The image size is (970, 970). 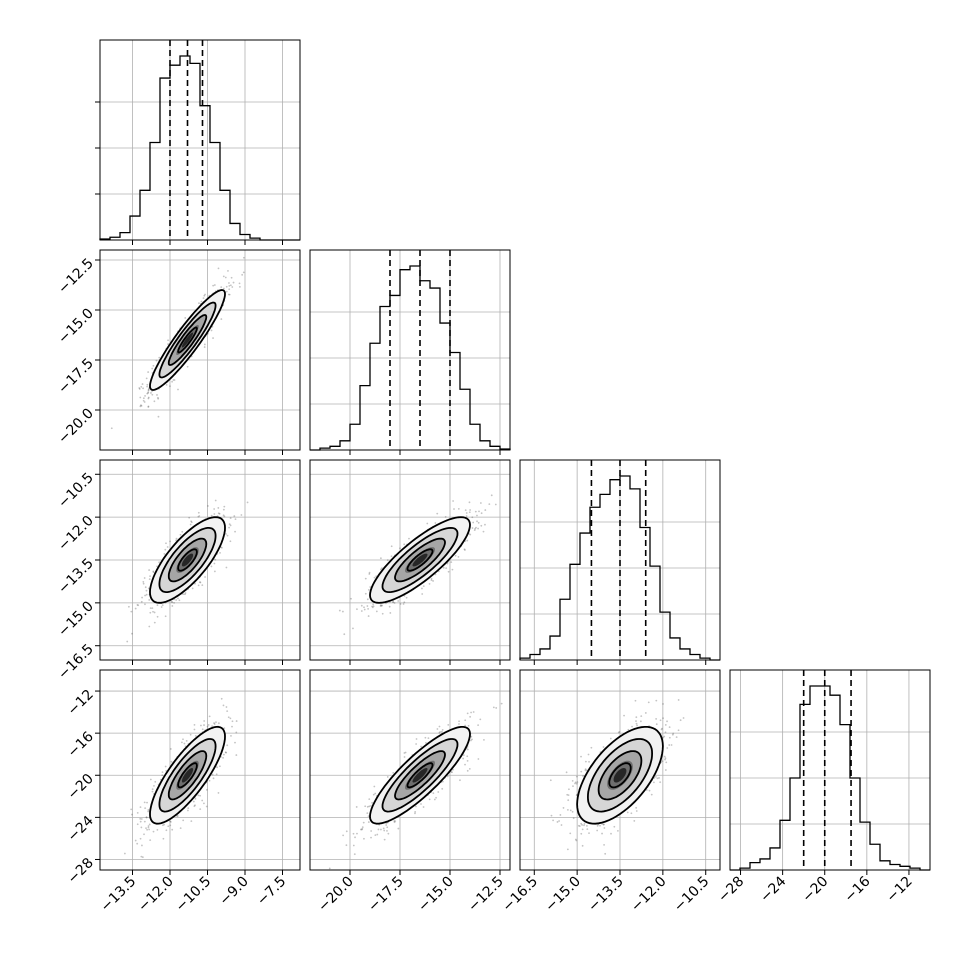 I want to click on panel-content, so click(x=177, y=343).